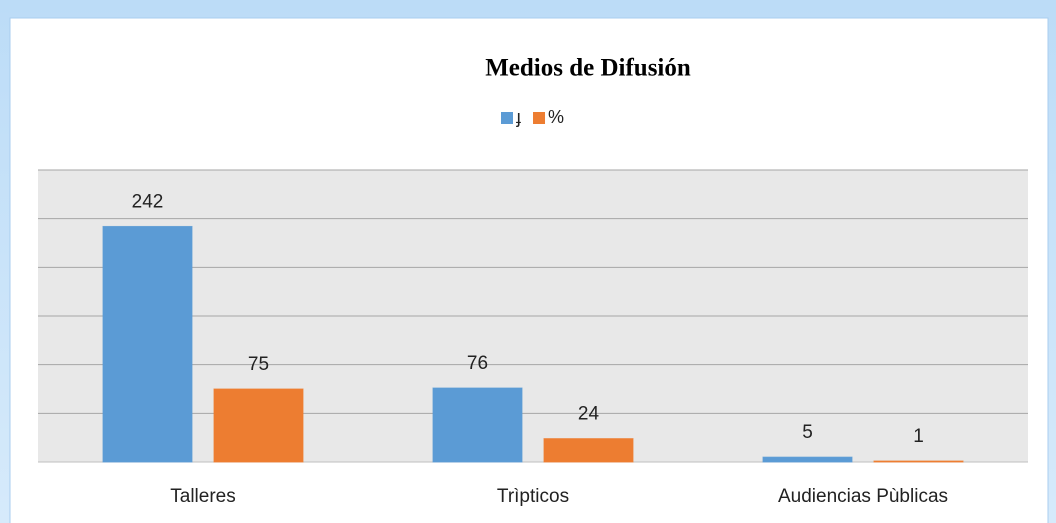  What do you see at coordinates (518, 117) in the screenshot?
I see `legend-label: ɟ` at bounding box center [518, 117].